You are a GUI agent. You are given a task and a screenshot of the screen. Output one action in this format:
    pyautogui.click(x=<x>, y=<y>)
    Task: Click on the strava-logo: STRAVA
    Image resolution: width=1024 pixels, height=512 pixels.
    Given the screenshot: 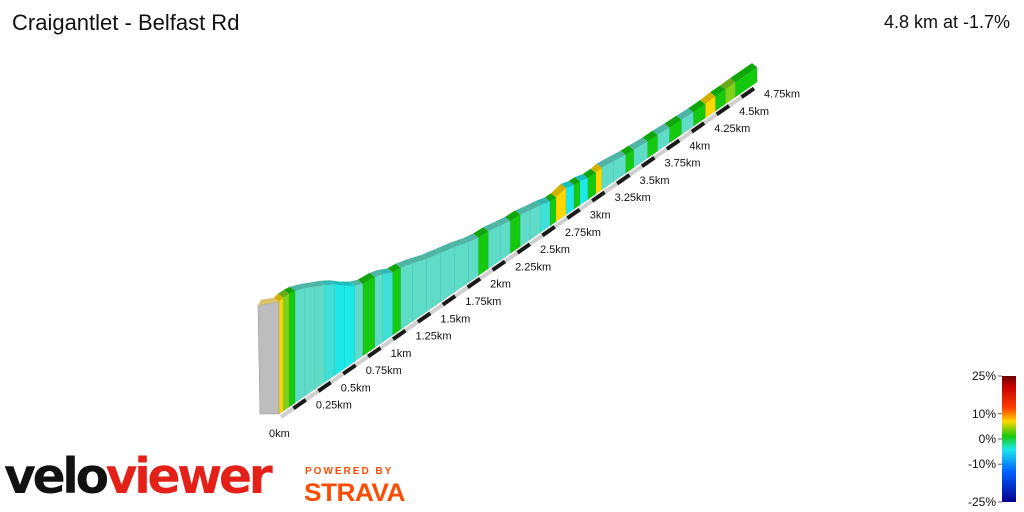 What is the action you would take?
    pyautogui.click(x=354, y=493)
    